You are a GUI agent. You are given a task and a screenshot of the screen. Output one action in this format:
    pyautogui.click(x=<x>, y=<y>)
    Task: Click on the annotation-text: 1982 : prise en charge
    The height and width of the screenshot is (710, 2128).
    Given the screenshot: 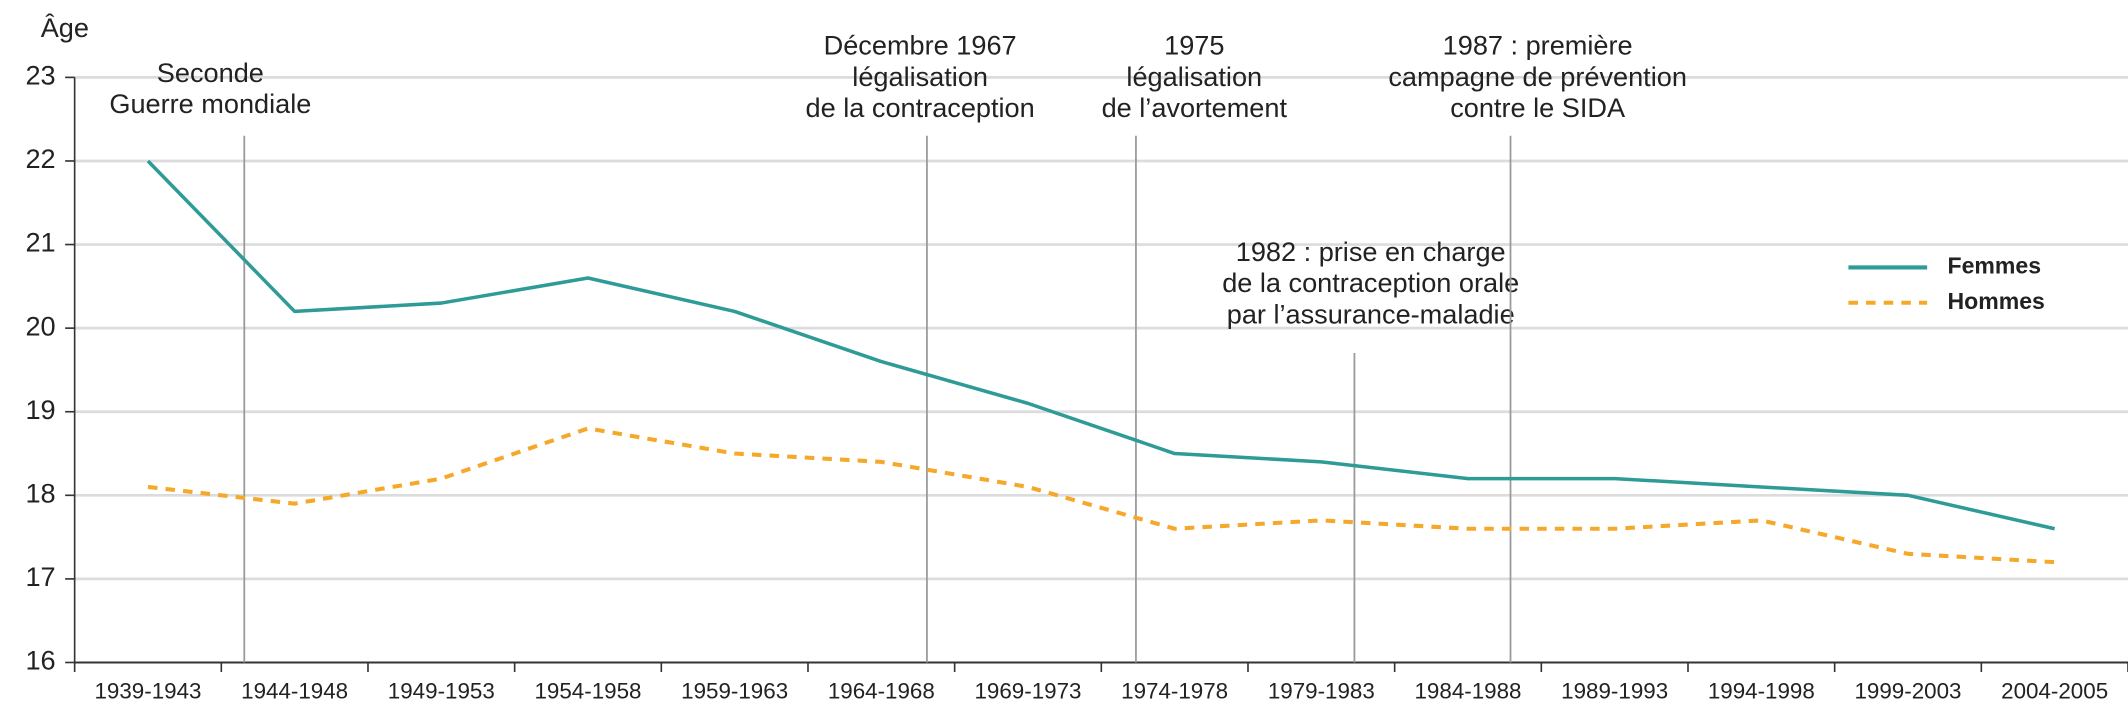 What is the action you would take?
    pyautogui.click(x=1371, y=251)
    